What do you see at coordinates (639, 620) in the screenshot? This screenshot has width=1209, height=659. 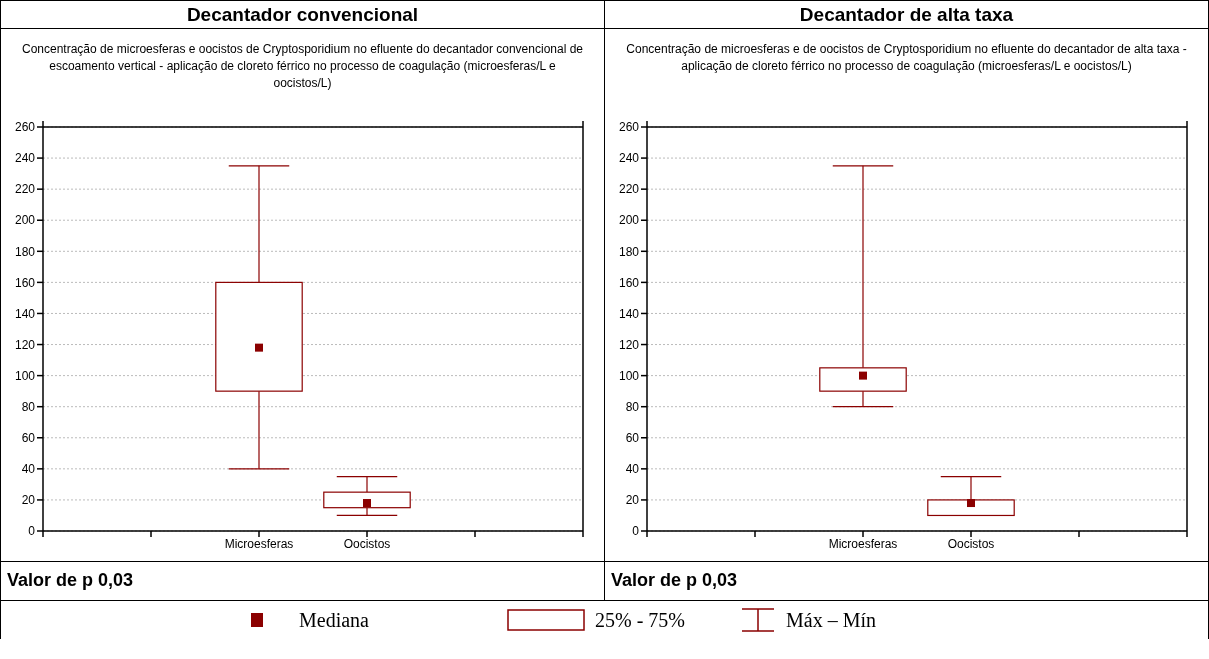 I see `text: 25% - 75%` at bounding box center [639, 620].